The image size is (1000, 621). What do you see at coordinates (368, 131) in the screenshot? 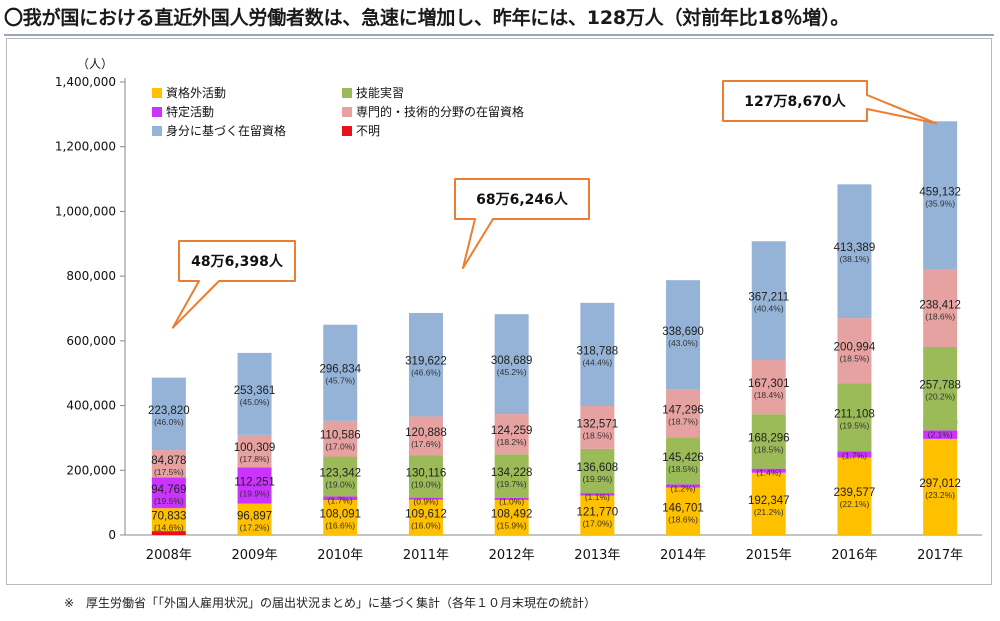
I see `legend-label: 不明` at bounding box center [368, 131].